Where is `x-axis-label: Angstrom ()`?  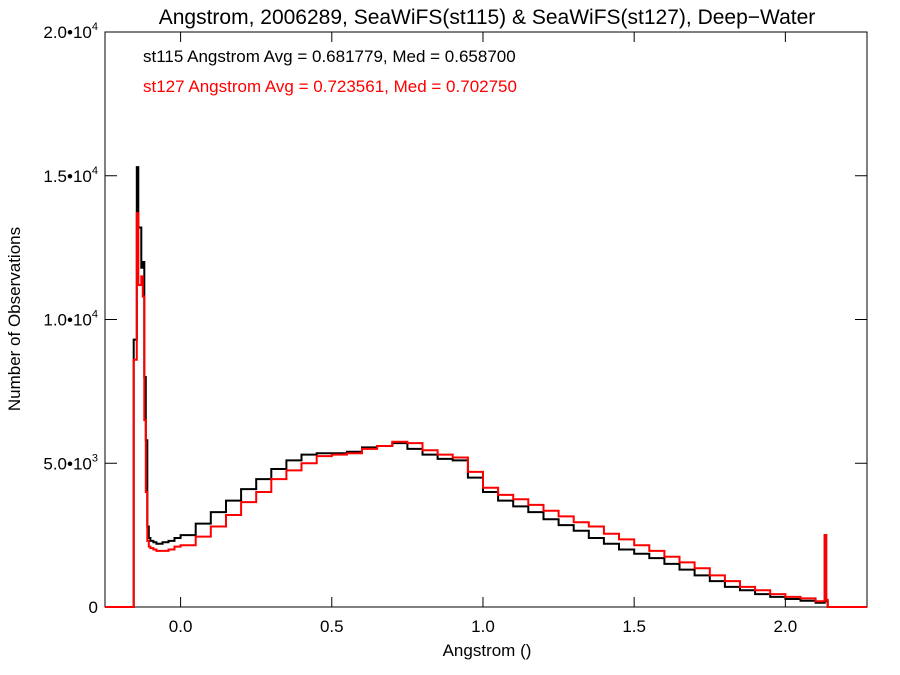
x-axis-label: Angstrom () is located at coordinates (487, 650).